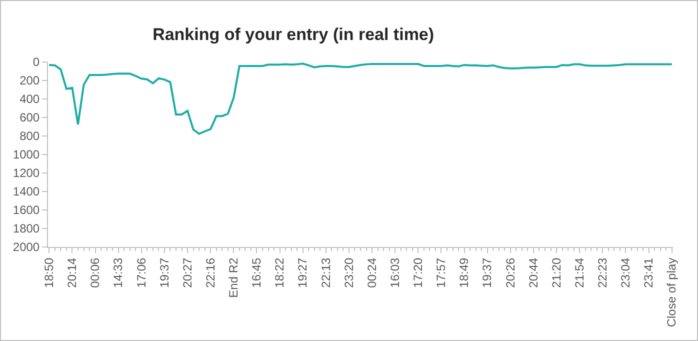 This screenshot has height=341, width=698. What do you see at coordinates (625, 272) in the screenshot?
I see `x-tick-label: 23:04` at bounding box center [625, 272].